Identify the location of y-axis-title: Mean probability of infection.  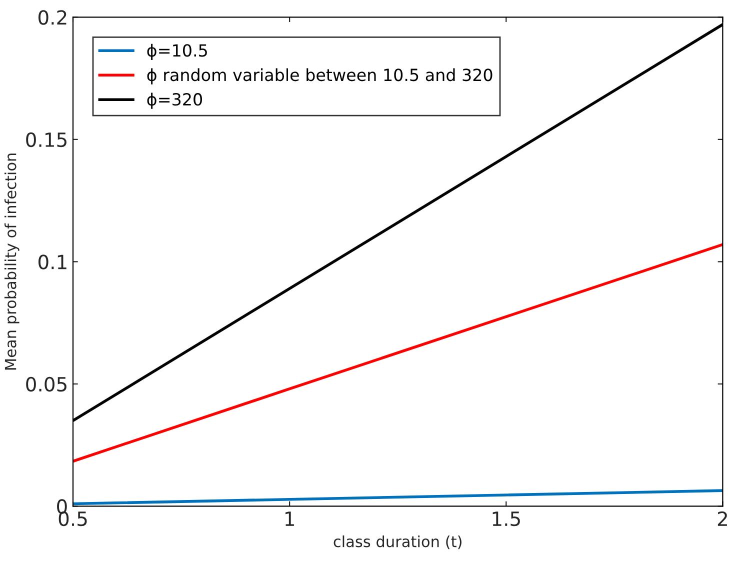
(12, 262).